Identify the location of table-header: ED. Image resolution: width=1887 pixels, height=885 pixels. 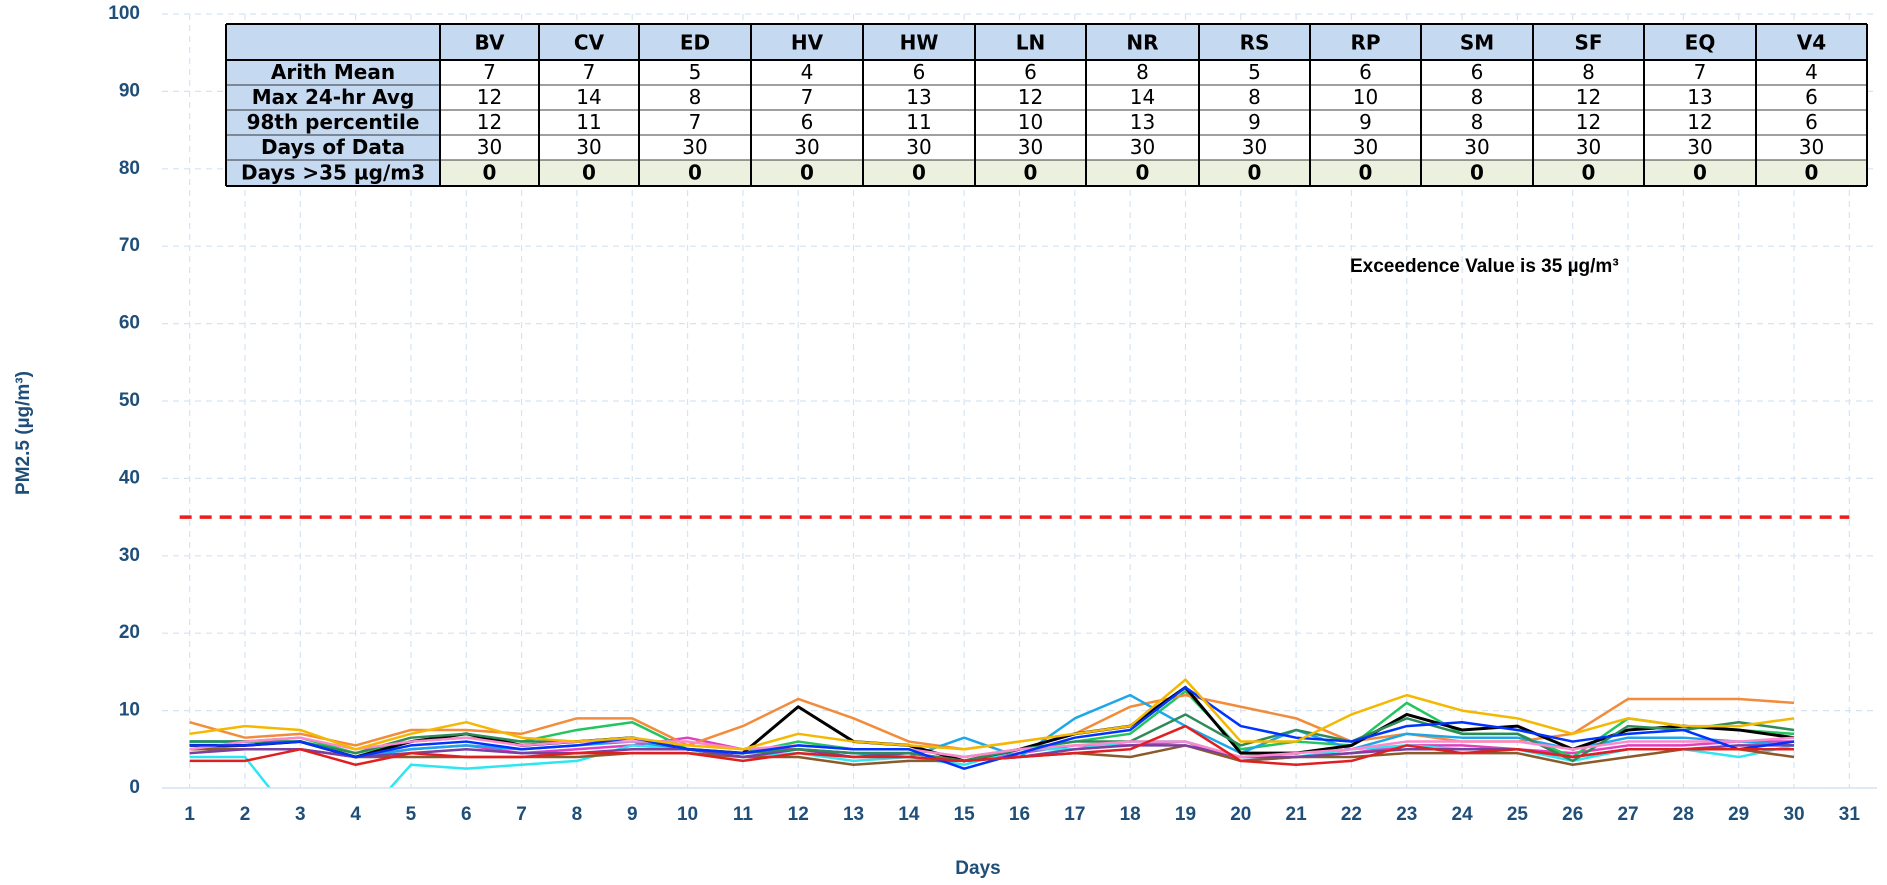
(695, 43).